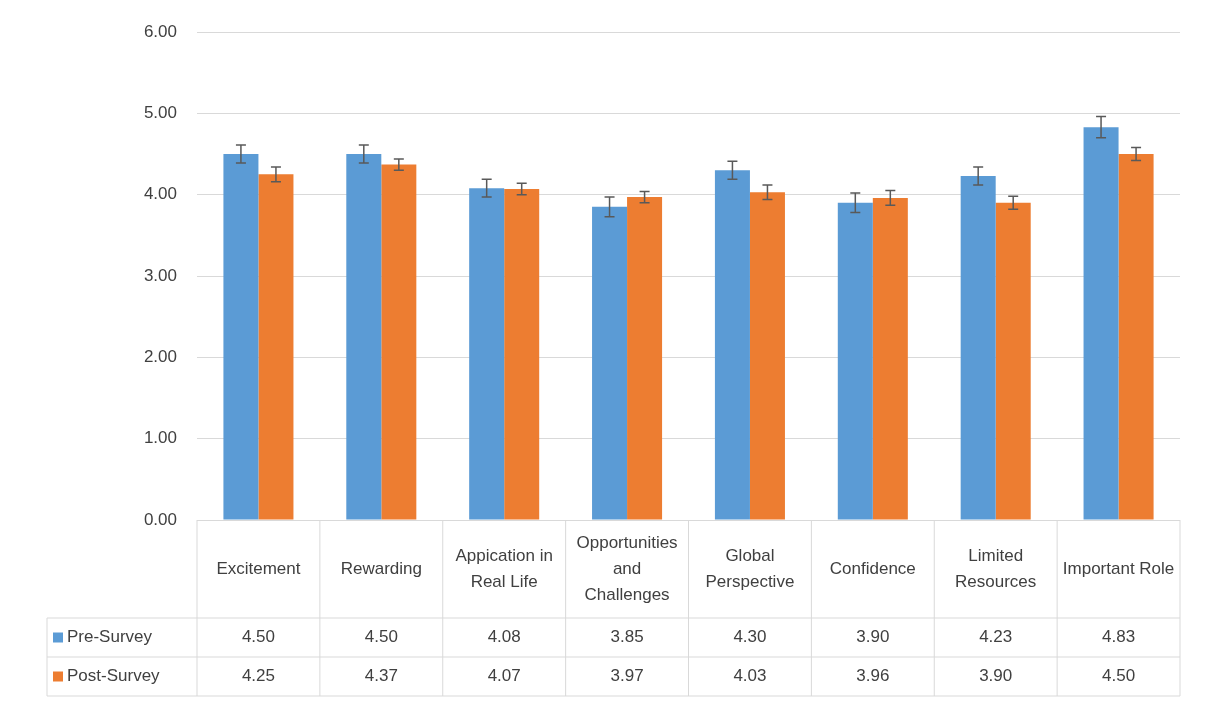 The image size is (1207, 704). Describe the element at coordinates (504, 676) in the screenshot. I see `data-label: 4.07` at that location.